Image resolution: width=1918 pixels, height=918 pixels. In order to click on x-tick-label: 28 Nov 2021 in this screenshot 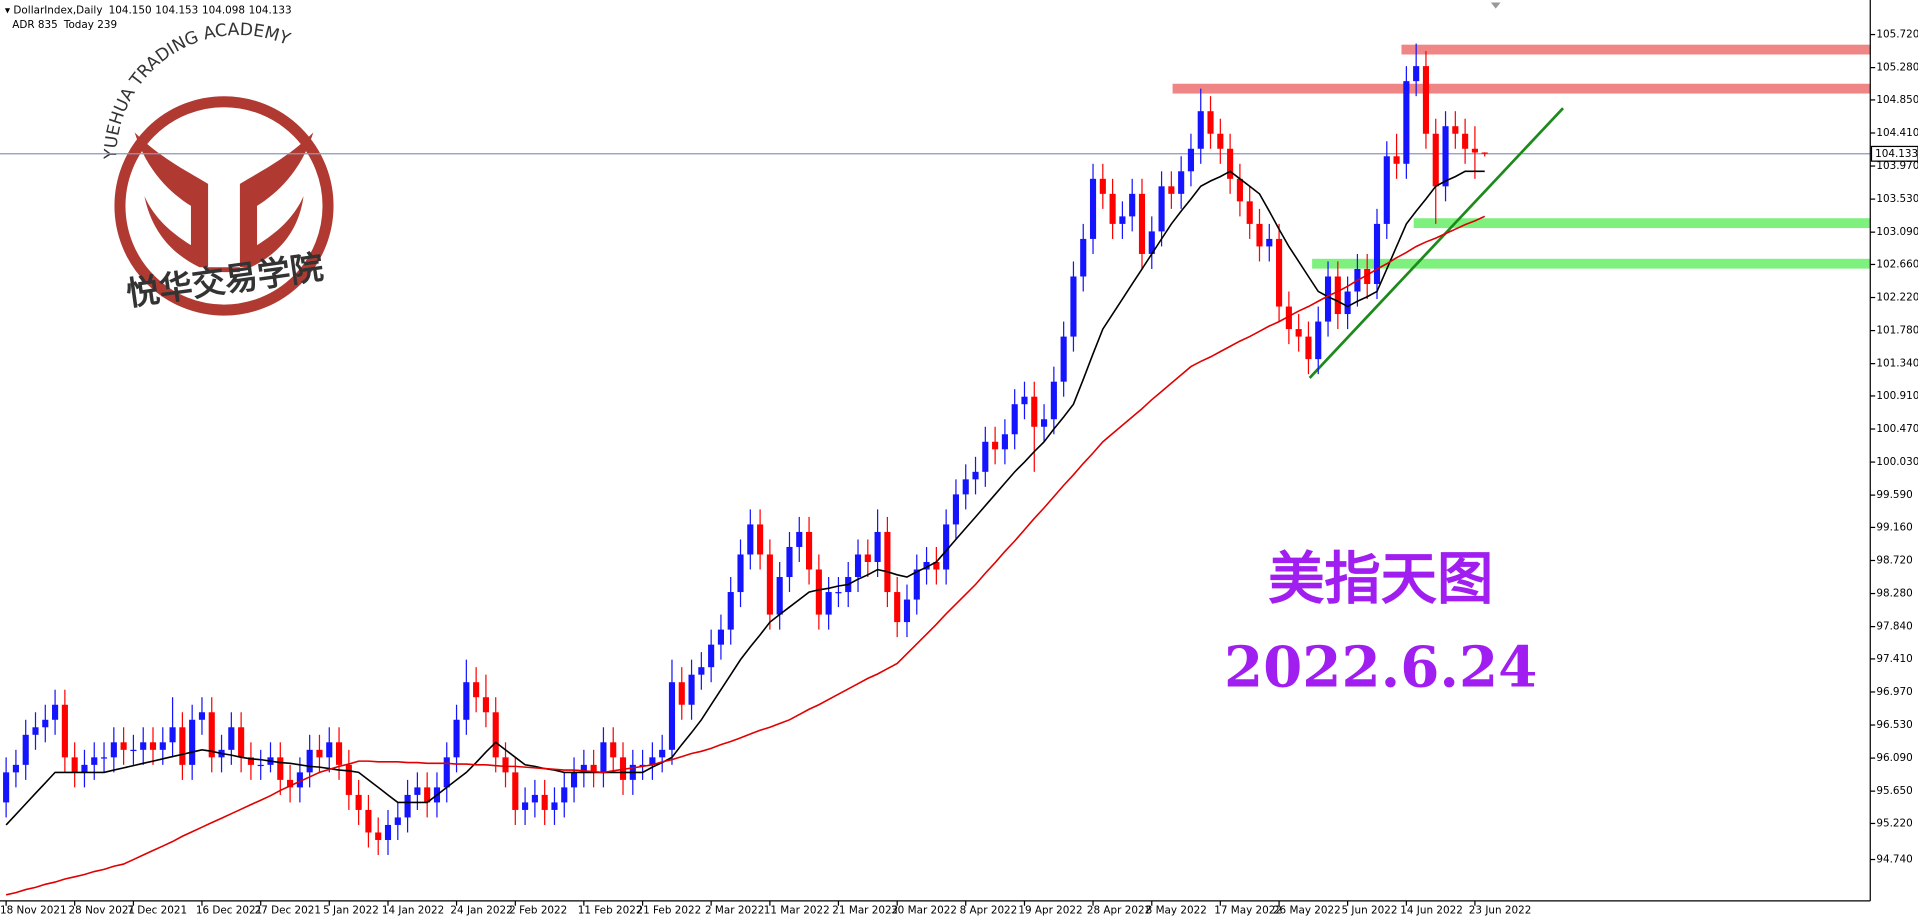, I will do `click(102, 911)`.